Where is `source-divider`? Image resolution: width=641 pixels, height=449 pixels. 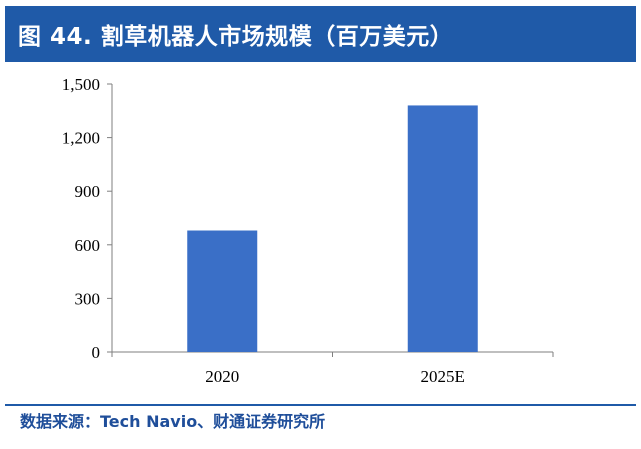
source-divider is located at coordinates (320, 405).